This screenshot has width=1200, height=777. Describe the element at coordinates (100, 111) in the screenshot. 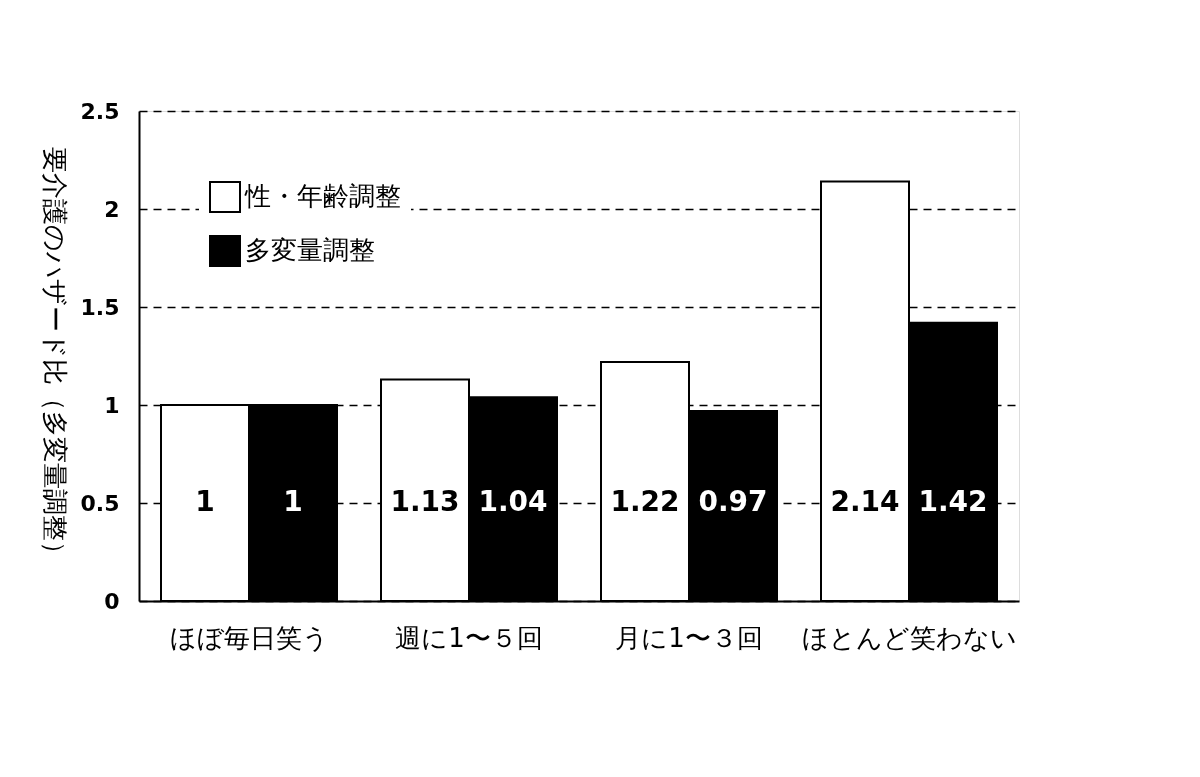

I see `y-tick-label: 2.5` at that location.